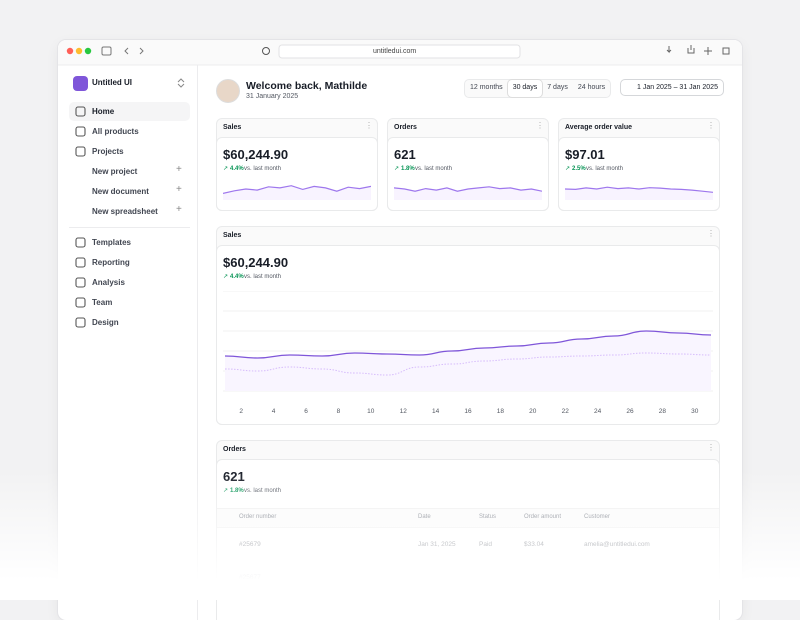  I want to click on metric-value: $60,244.90, so click(256, 262).